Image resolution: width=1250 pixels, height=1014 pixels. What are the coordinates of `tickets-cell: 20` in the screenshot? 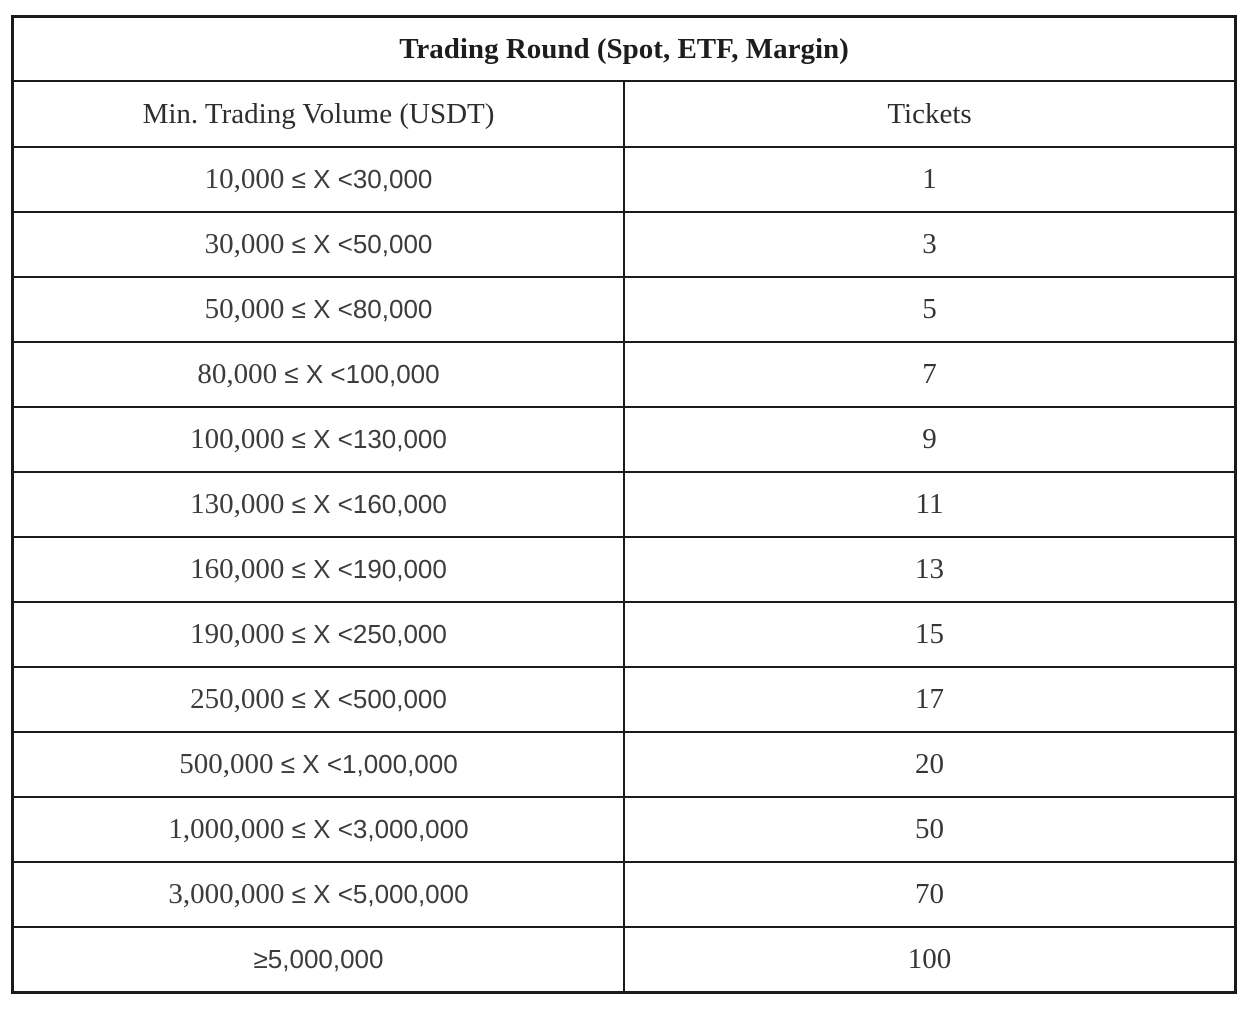 It's located at (930, 764).